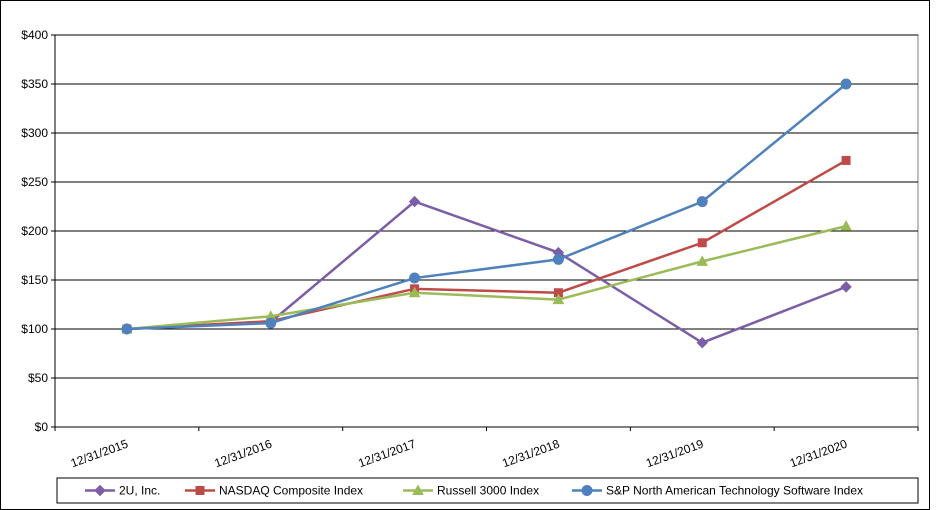  What do you see at coordinates (34, 231) in the screenshot?
I see `y-tick-label: $200` at bounding box center [34, 231].